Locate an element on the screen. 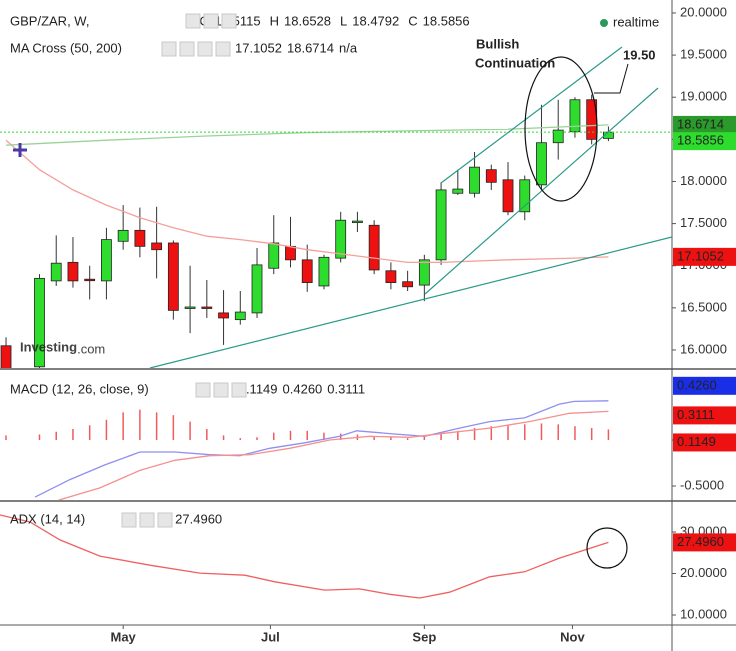  ohlc-value: 18.5115 is located at coordinates (238, 20).